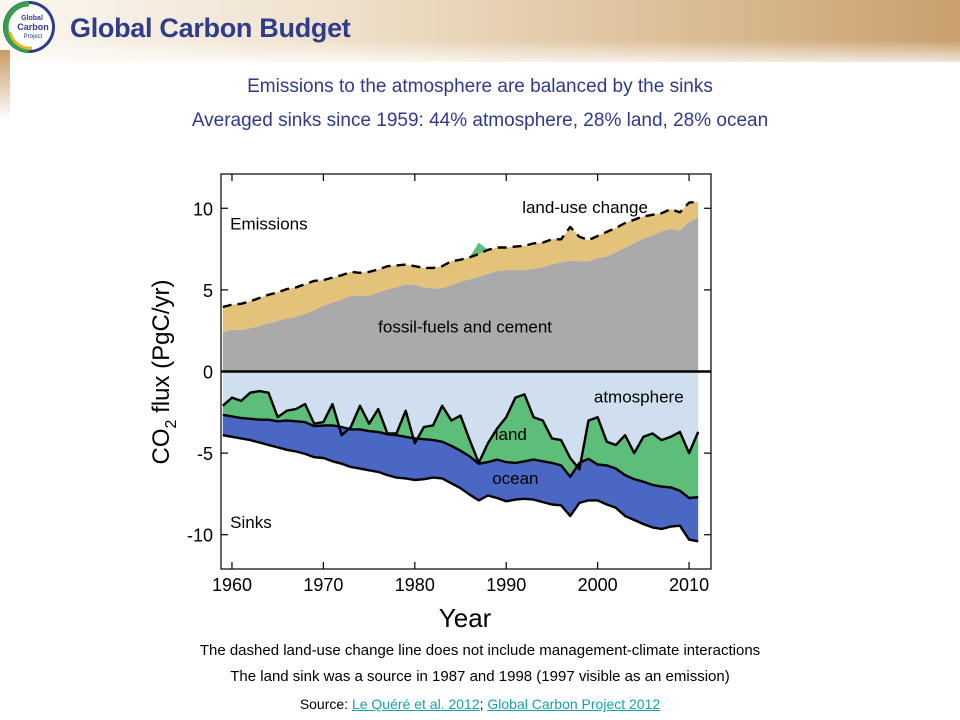 The image size is (960, 720). What do you see at coordinates (689, 585) in the screenshot?
I see `x-tick-label: 2010` at bounding box center [689, 585].